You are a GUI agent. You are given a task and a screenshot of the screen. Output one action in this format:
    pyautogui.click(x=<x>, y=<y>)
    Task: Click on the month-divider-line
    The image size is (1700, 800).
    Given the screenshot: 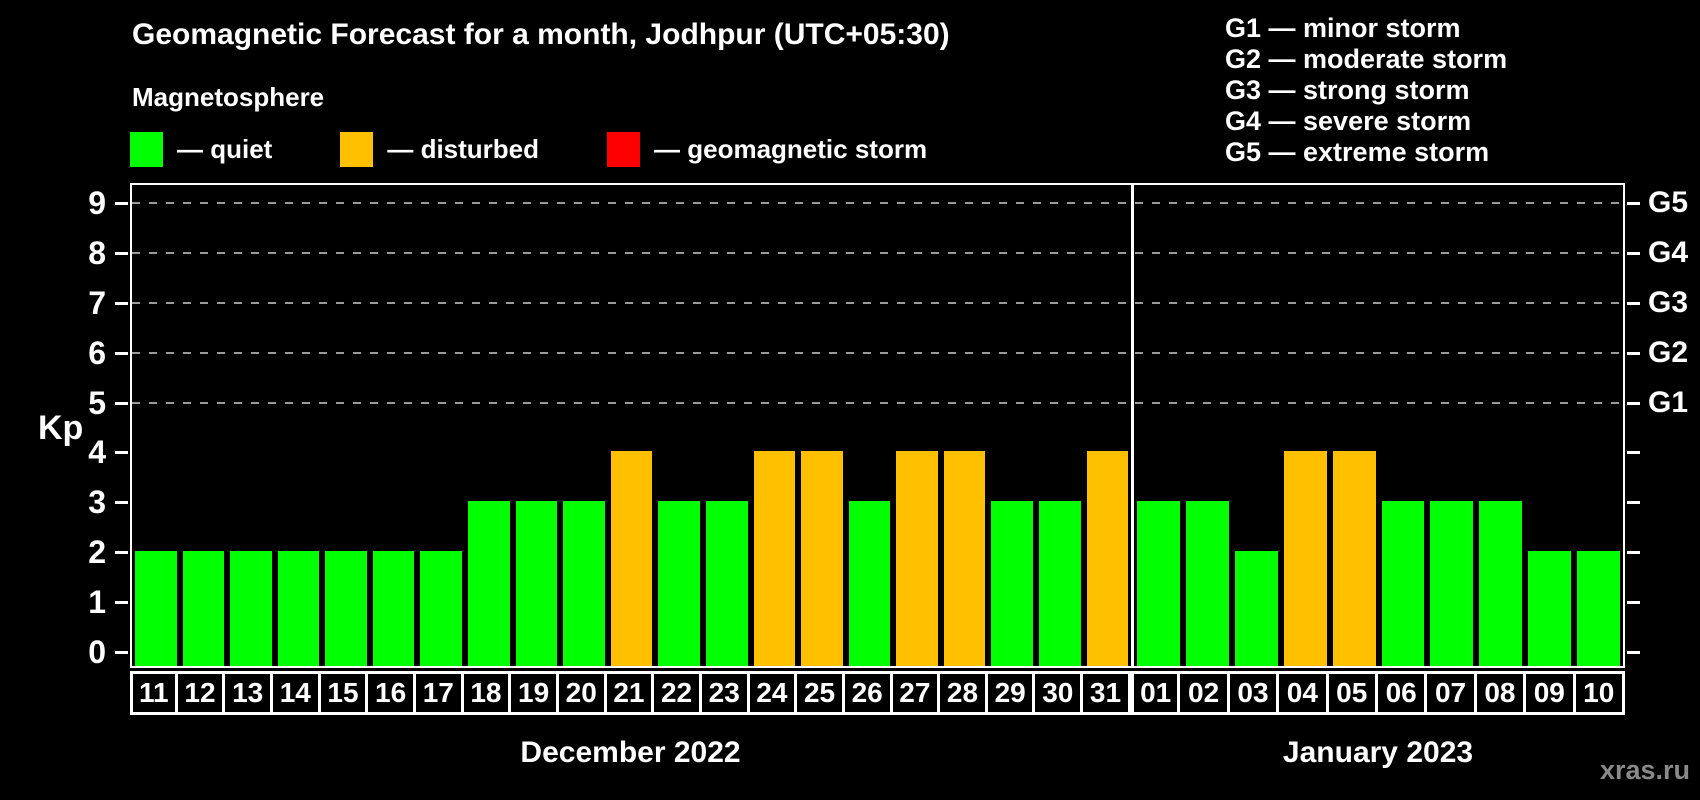 What is the action you would take?
    pyautogui.click(x=1132, y=425)
    